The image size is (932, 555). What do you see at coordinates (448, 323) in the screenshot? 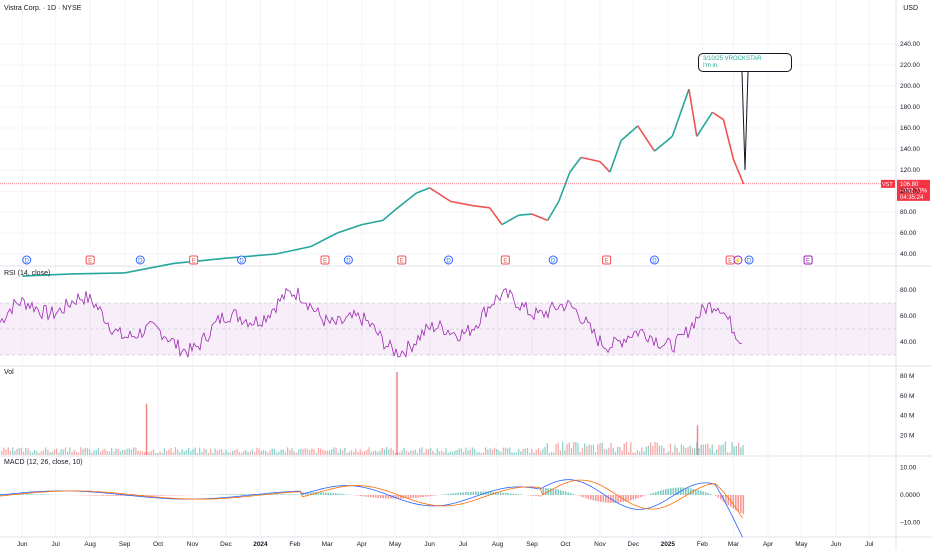
I see `rsi-pane` at bounding box center [448, 323].